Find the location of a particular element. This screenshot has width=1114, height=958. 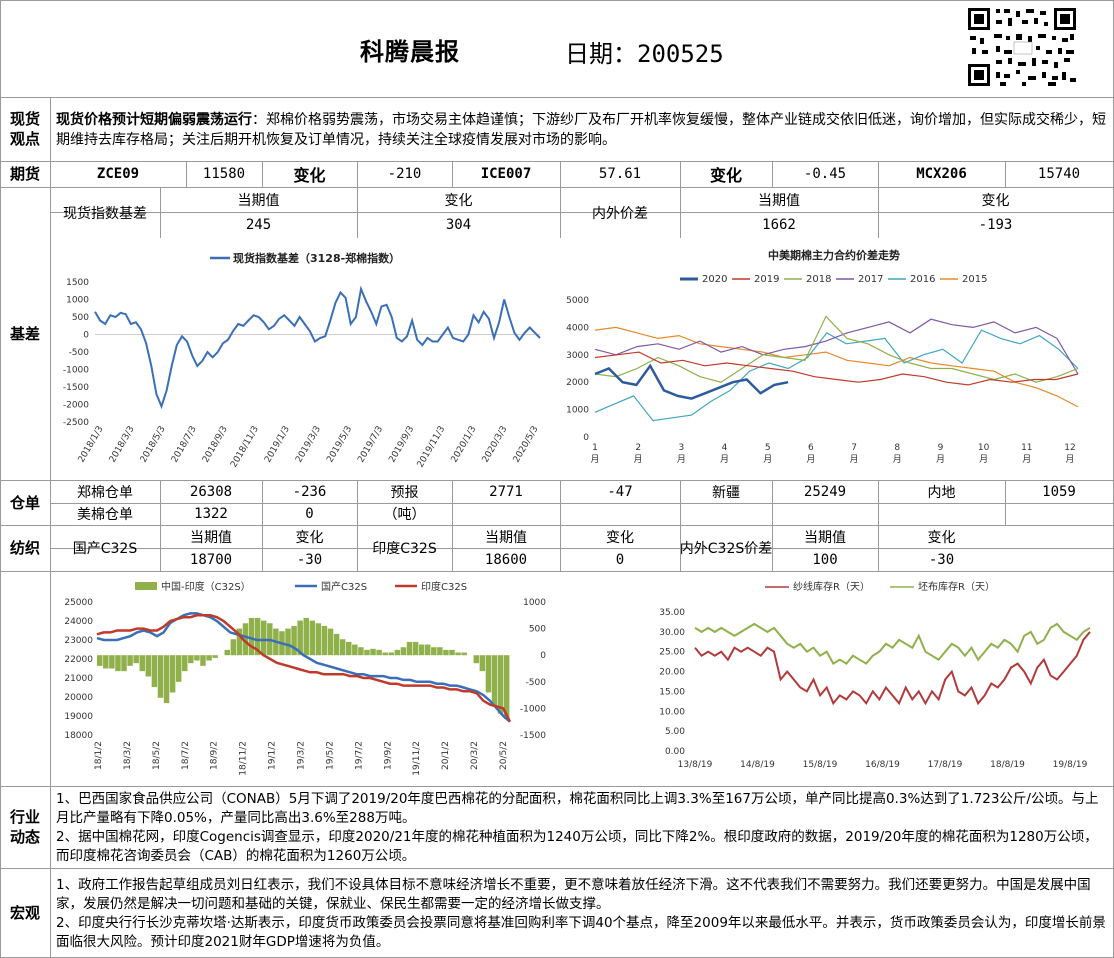

chart3-legend-label: 中国-印度（C32S） is located at coordinates (206, 586).